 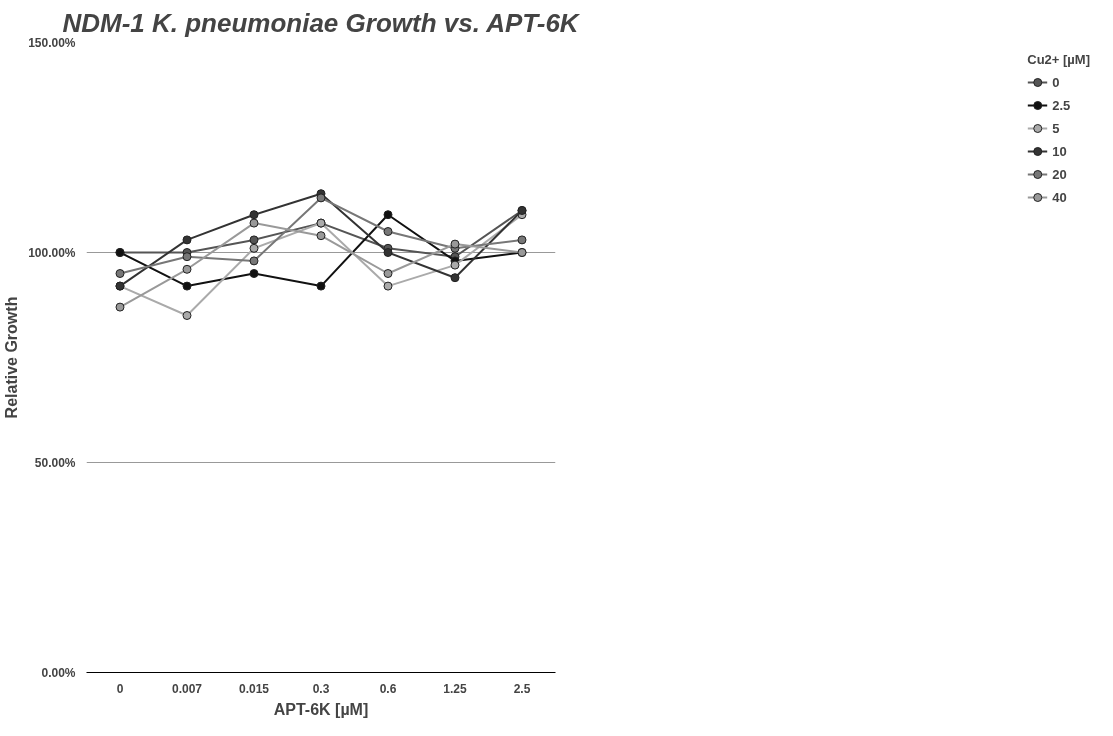 What do you see at coordinates (55, 462) in the screenshot?
I see `y-tick-label: 50.00%` at bounding box center [55, 462].